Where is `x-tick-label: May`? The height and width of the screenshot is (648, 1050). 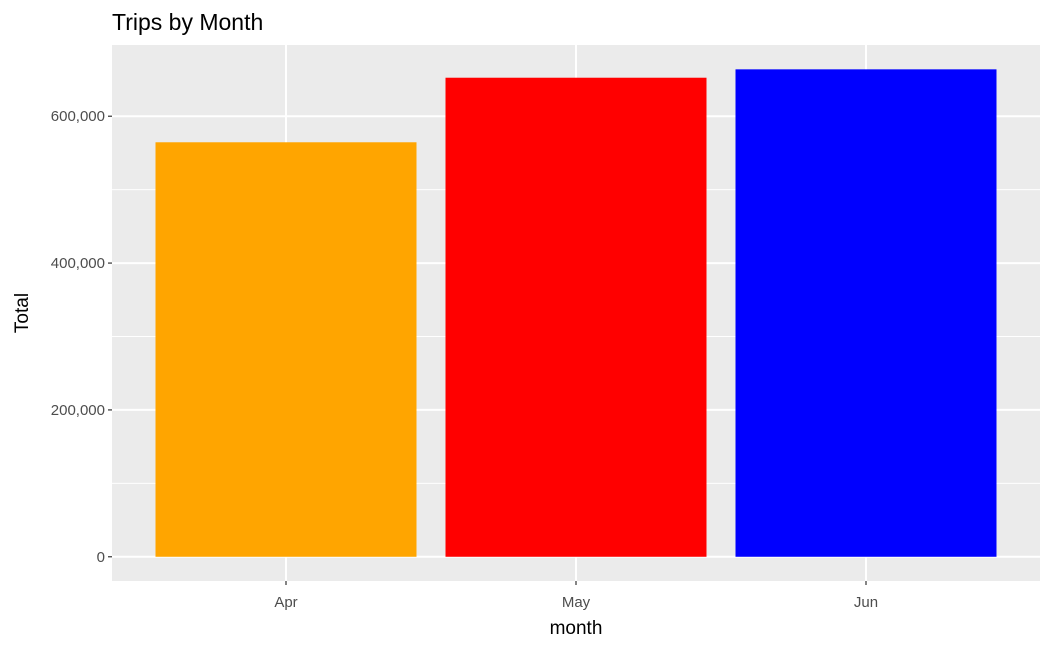
x-tick-label: May is located at coordinates (576, 602).